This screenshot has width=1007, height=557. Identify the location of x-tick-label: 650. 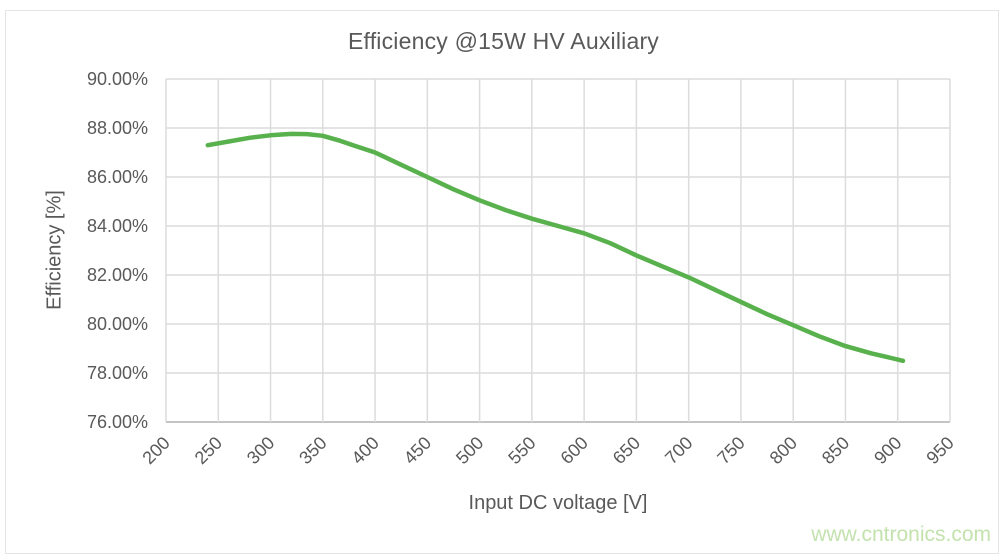
(626, 450).